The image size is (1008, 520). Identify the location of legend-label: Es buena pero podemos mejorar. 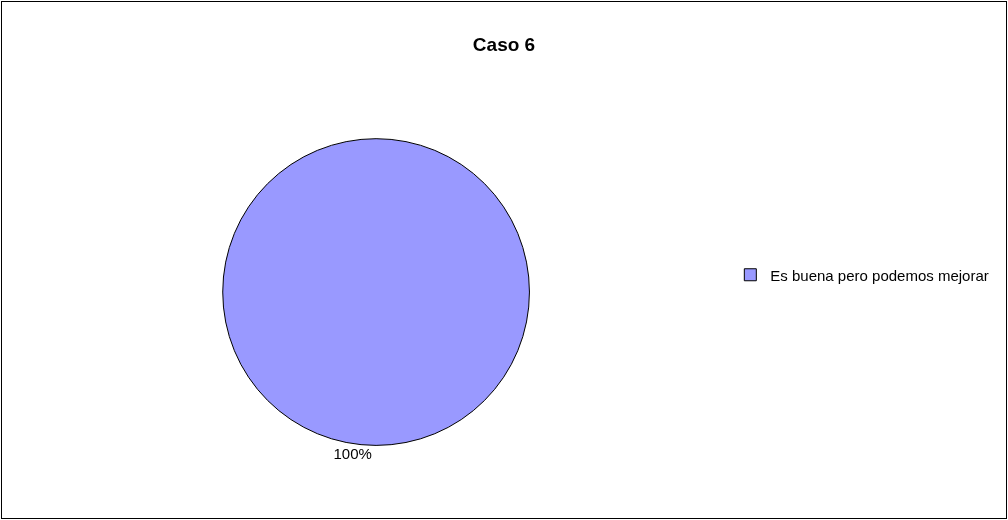
(879, 275).